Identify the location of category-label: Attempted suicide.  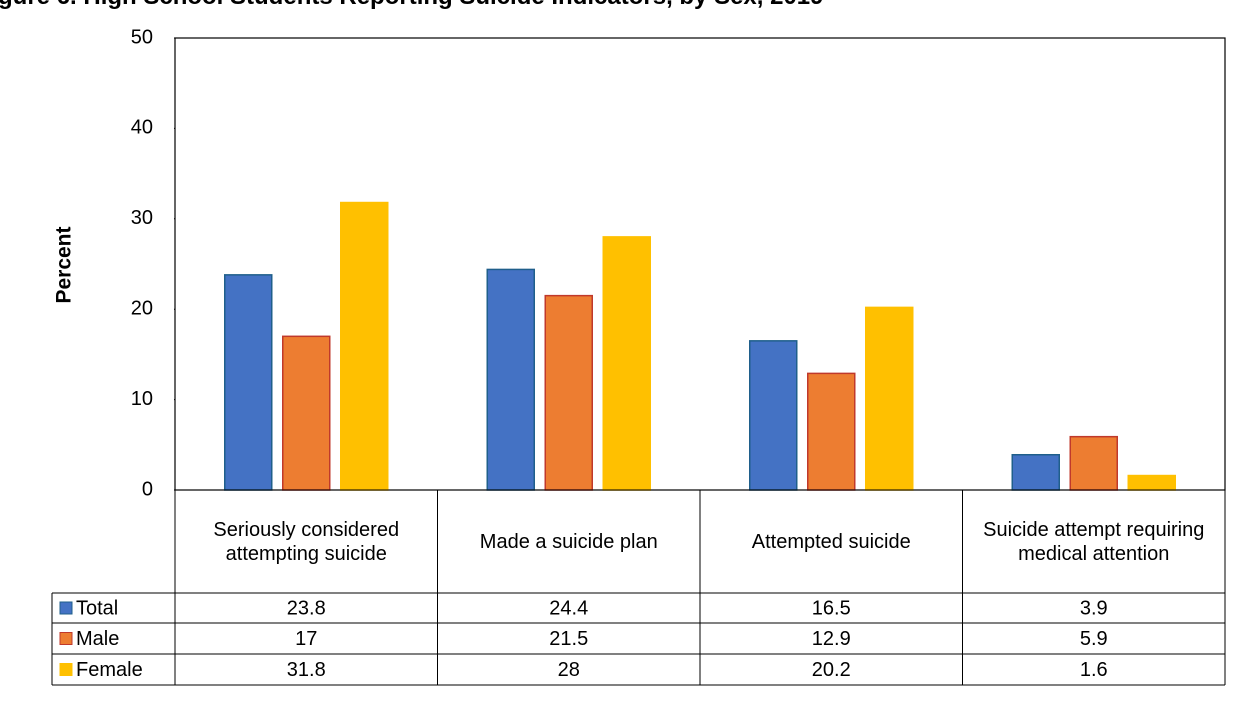
(831, 541).